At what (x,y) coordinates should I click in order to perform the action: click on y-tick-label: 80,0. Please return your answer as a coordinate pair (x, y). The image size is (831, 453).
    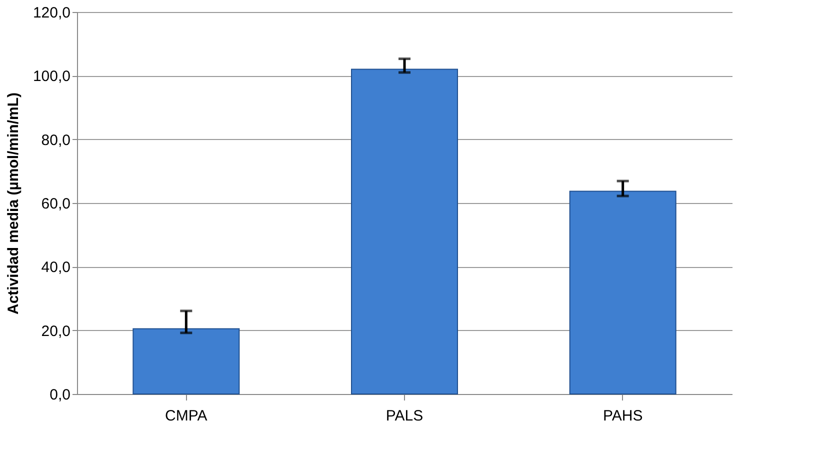
    Looking at the image, I should click on (55, 140).